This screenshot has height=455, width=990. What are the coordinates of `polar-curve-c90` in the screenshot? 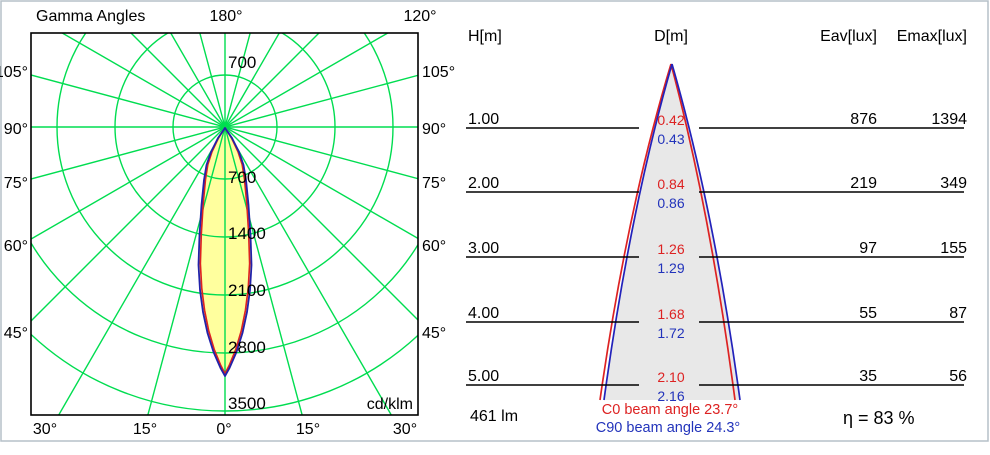 It's located at (225, 252).